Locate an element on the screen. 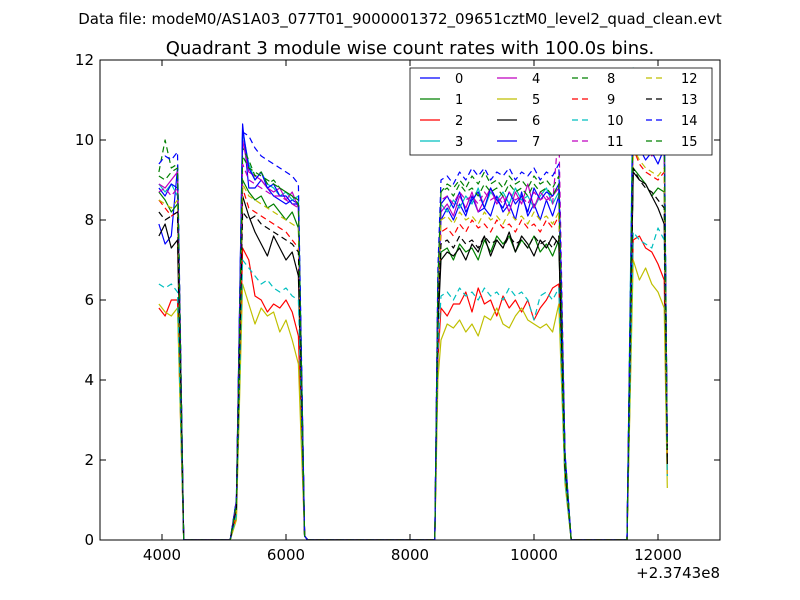  legend-label-11: 11 is located at coordinates (615, 142).